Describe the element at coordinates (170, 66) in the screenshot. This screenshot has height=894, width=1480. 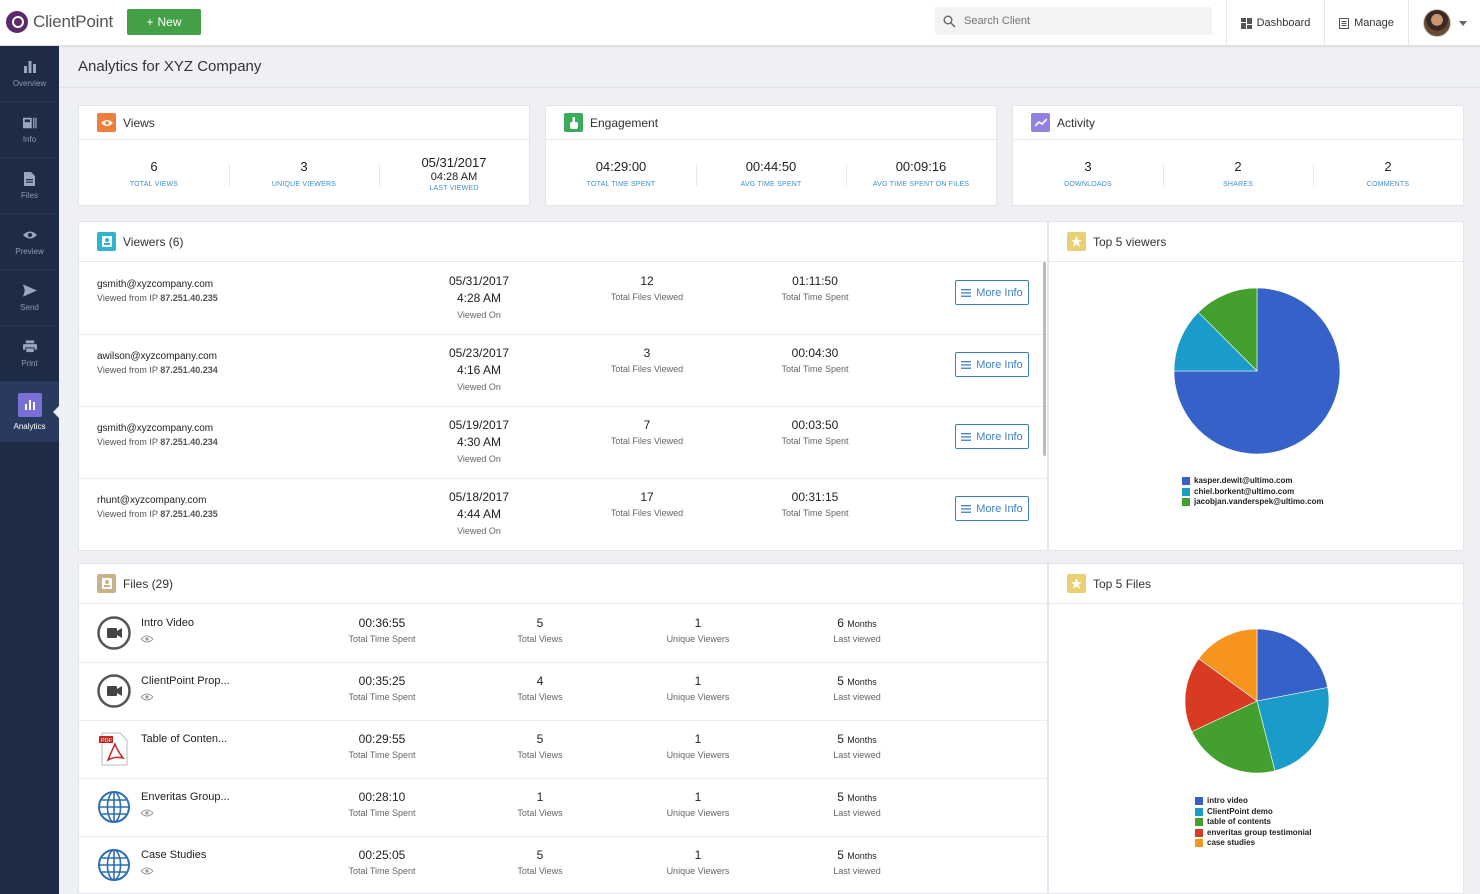
I see `page-title: Analytics for XYZ Company` at that location.